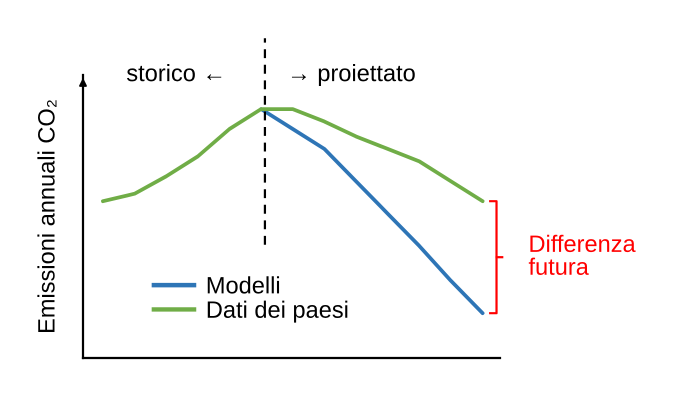 This screenshot has width=675, height=404. What do you see at coordinates (353, 75) in the screenshot?
I see `text: → proiettato` at bounding box center [353, 75].